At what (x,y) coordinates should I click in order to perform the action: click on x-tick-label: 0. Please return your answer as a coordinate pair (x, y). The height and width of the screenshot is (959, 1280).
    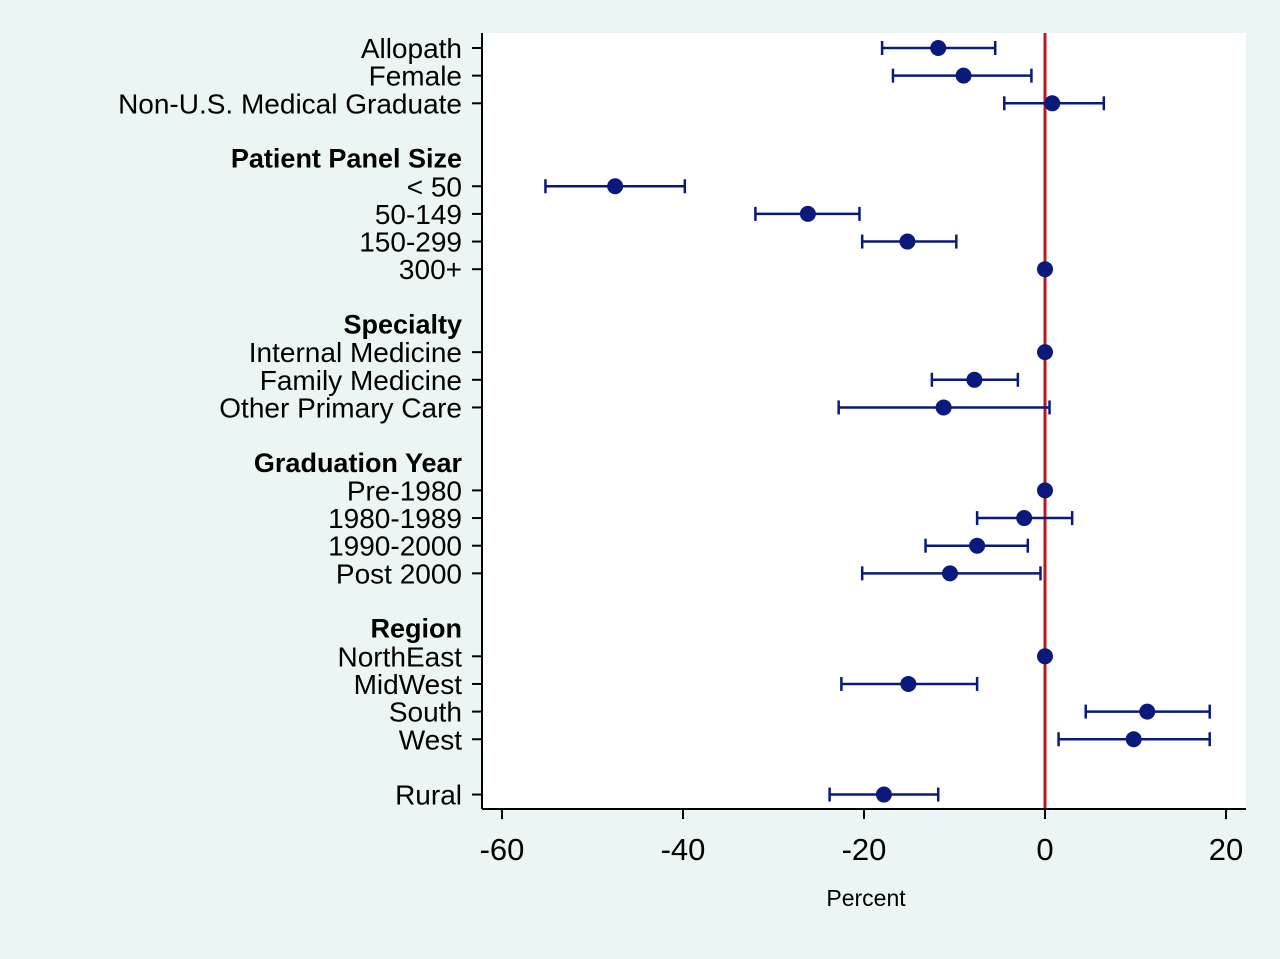
    Looking at the image, I should click on (1044, 849).